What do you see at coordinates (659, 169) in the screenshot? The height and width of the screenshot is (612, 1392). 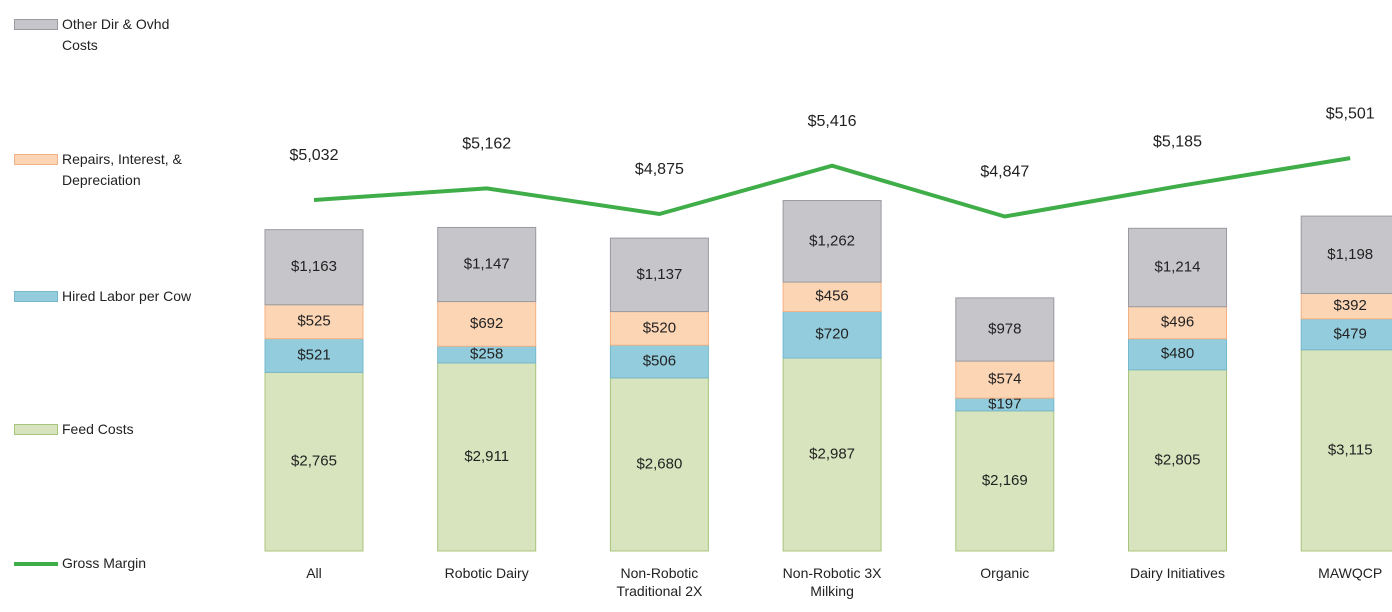 I see `data-label: $4,875` at bounding box center [659, 169].